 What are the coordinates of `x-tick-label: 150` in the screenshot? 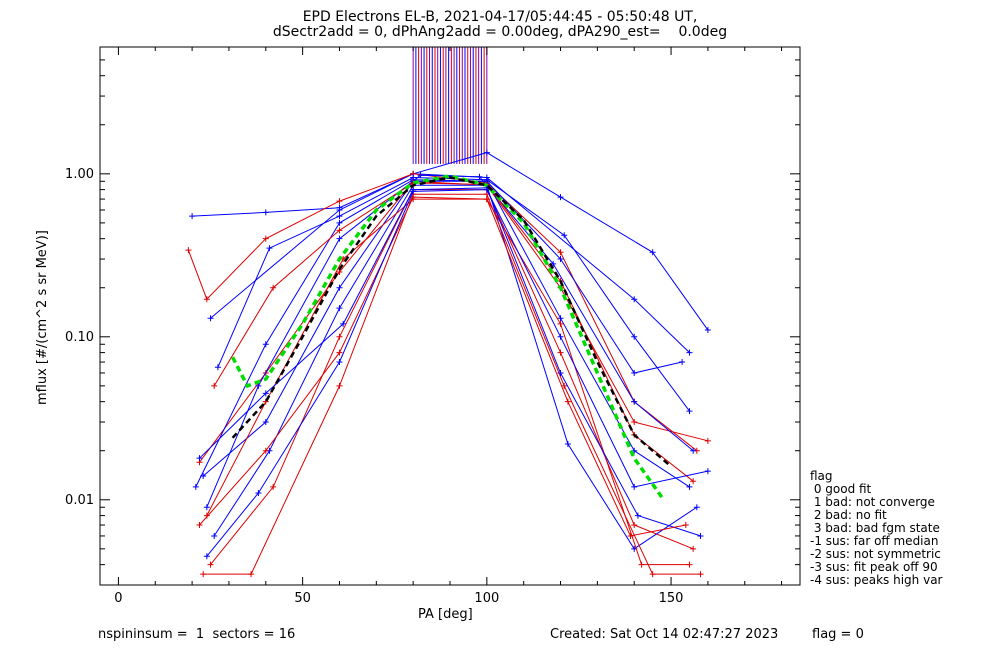 It's located at (671, 598).